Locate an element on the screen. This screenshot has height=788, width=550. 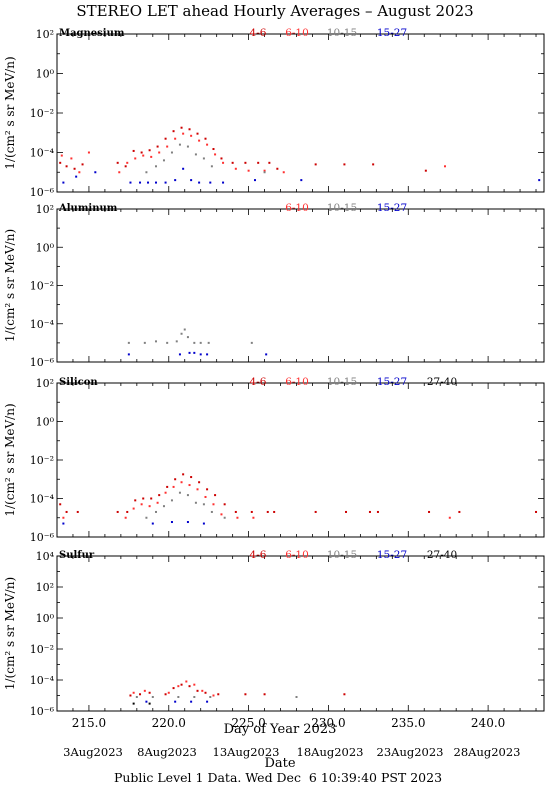
x-tick-label: 215.0 is located at coordinates (89, 723).